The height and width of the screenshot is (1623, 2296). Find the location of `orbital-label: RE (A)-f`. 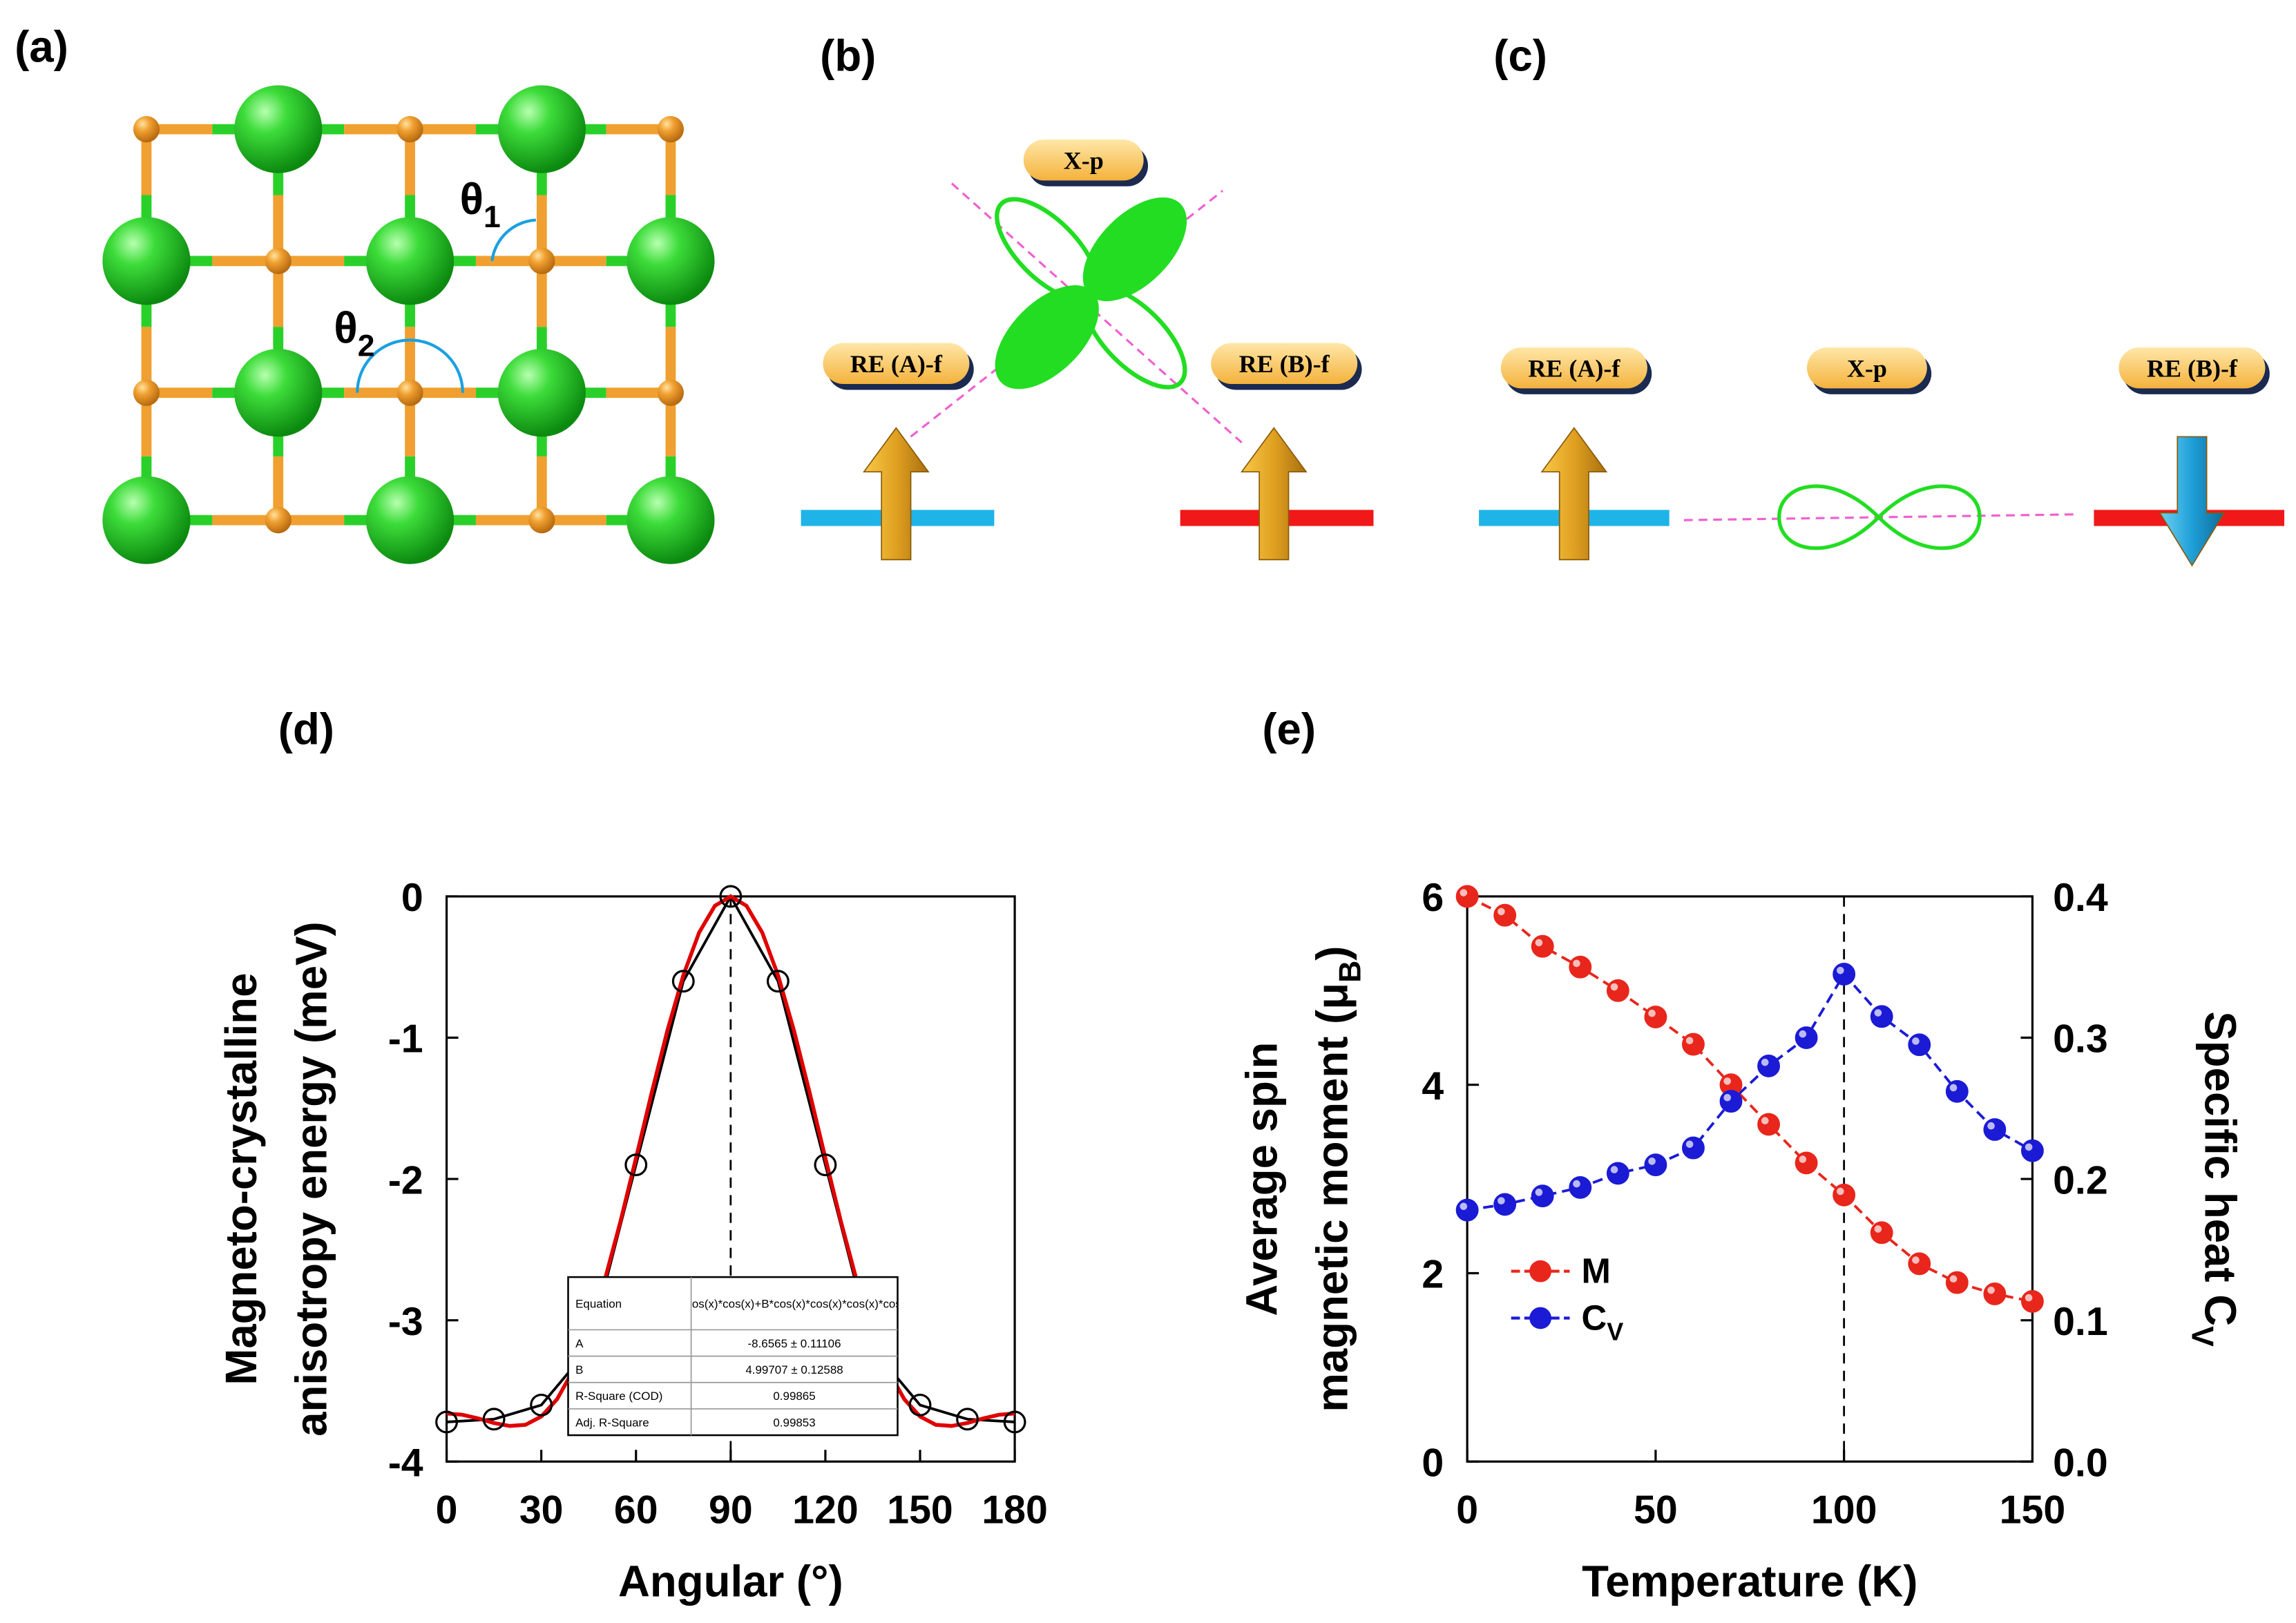

orbital-label: RE (A)-f is located at coordinates (1574, 368).